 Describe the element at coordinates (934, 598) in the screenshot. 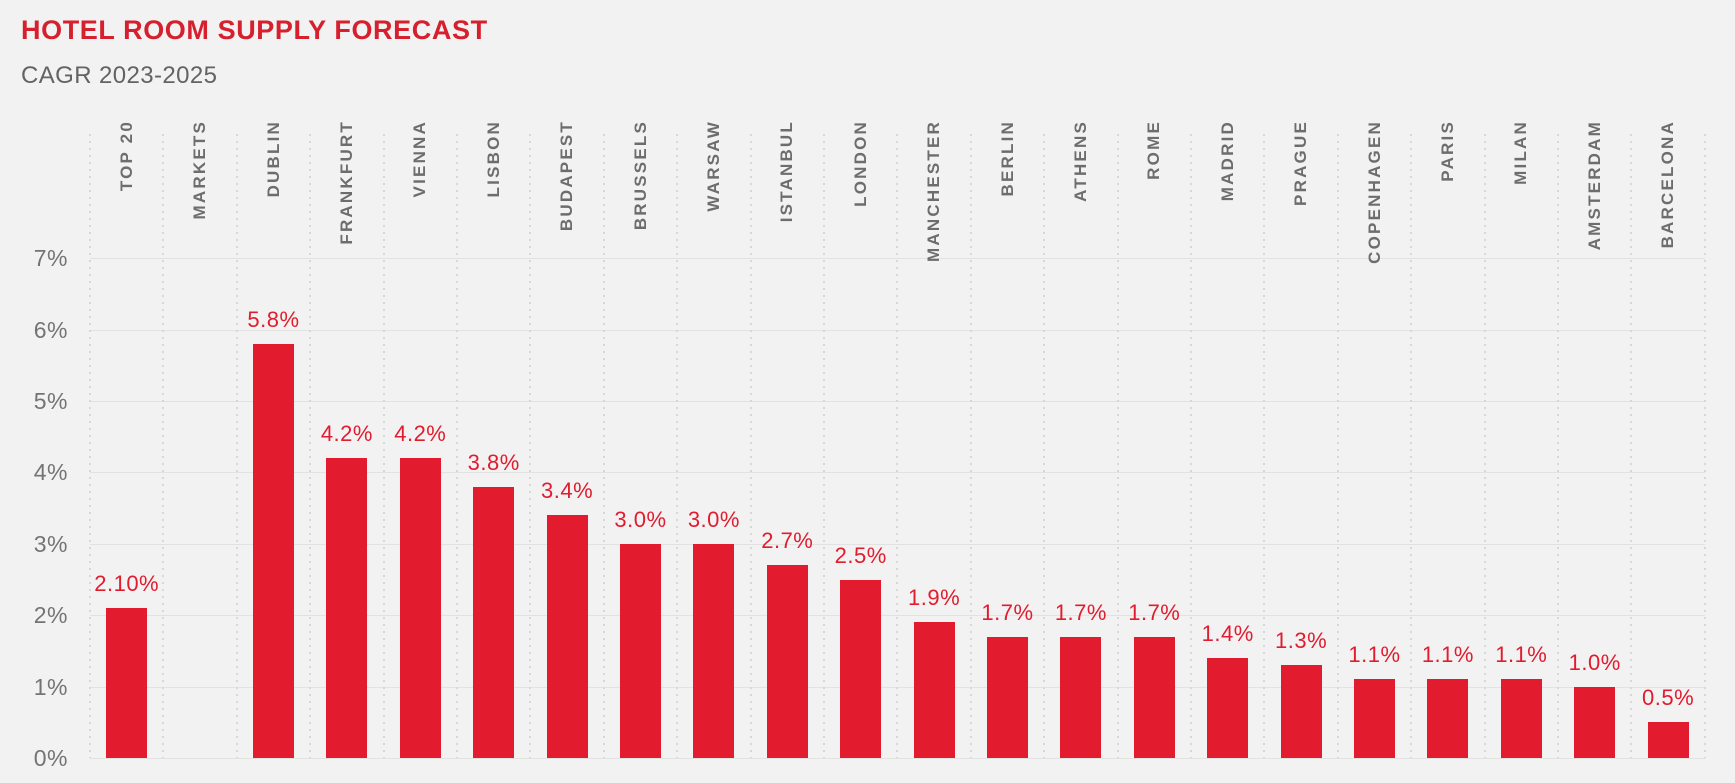

I see `bar-value-label: 1.9%` at that location.